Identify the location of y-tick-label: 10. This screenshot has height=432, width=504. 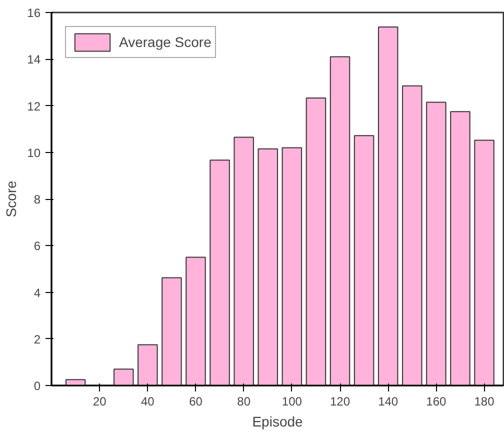
(34, 153).